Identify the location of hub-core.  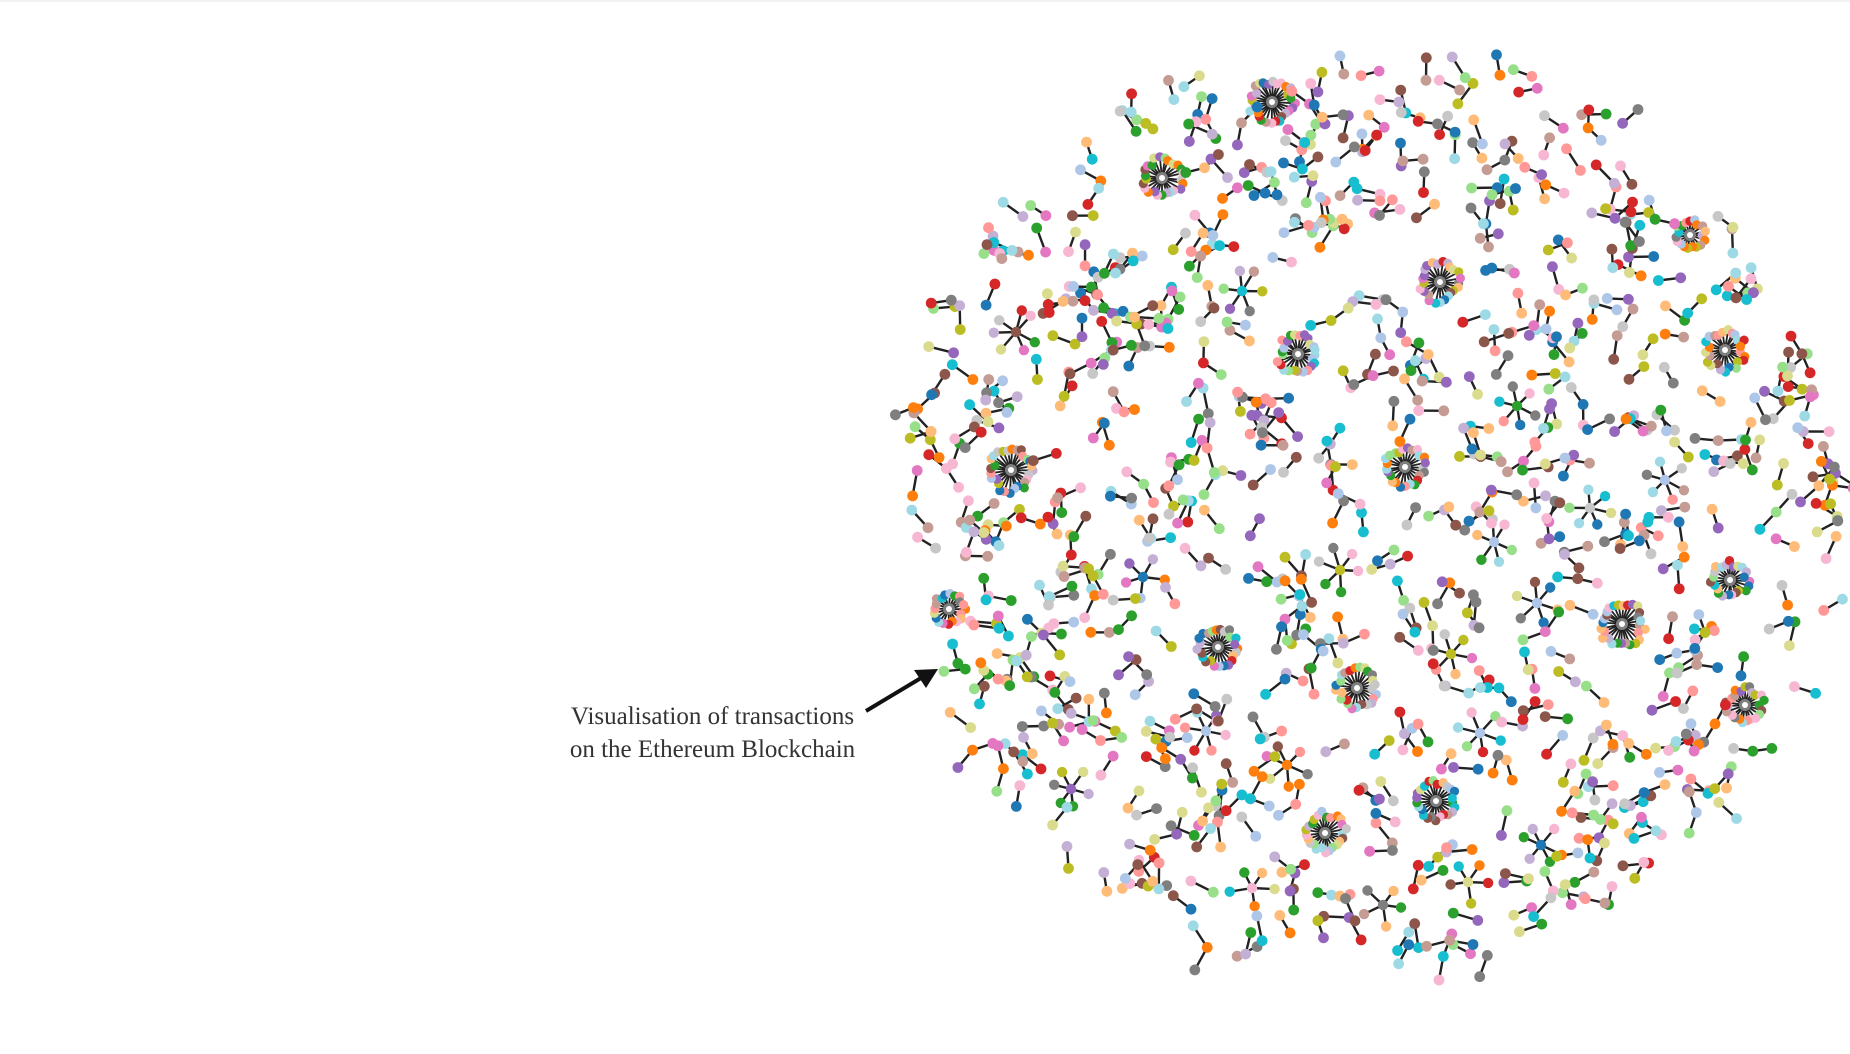
(1622, 624).